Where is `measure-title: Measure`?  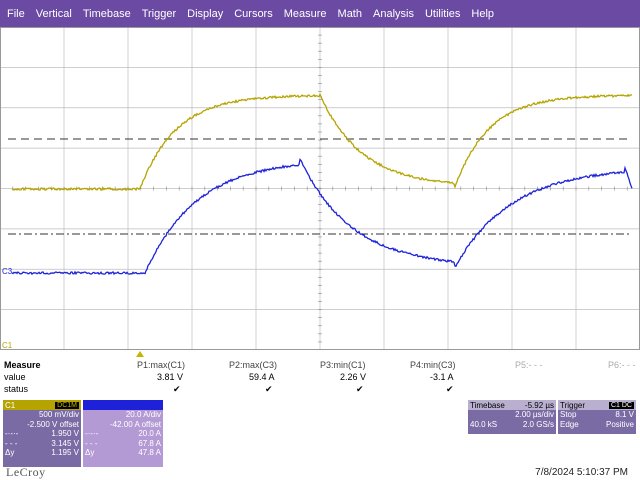 measure-title: Measure is located at coordinates (22, 365).